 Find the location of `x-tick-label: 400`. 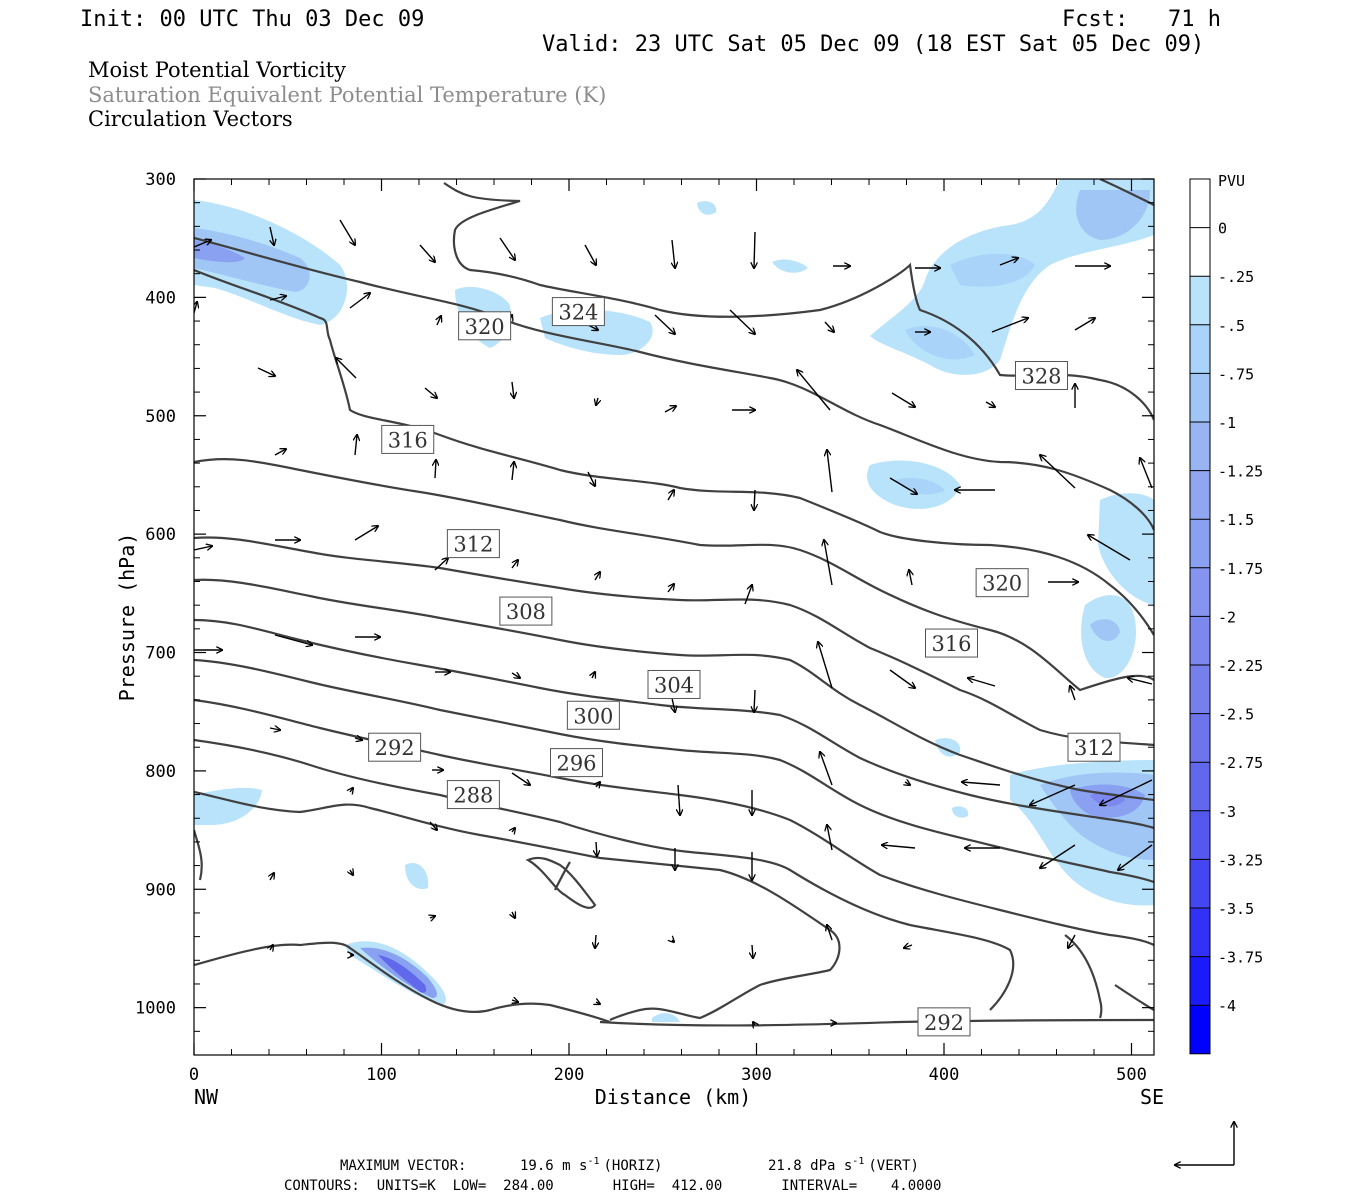

x-tick-label: 400 is located at coordinates (944, 1075).